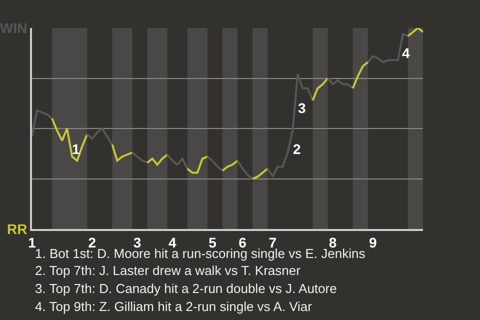 The height and width of the screenshot is (320, 480). Describe the element at coordinates (32, 242) in the screenshot. I see `x-tick-label: 1` at that location.